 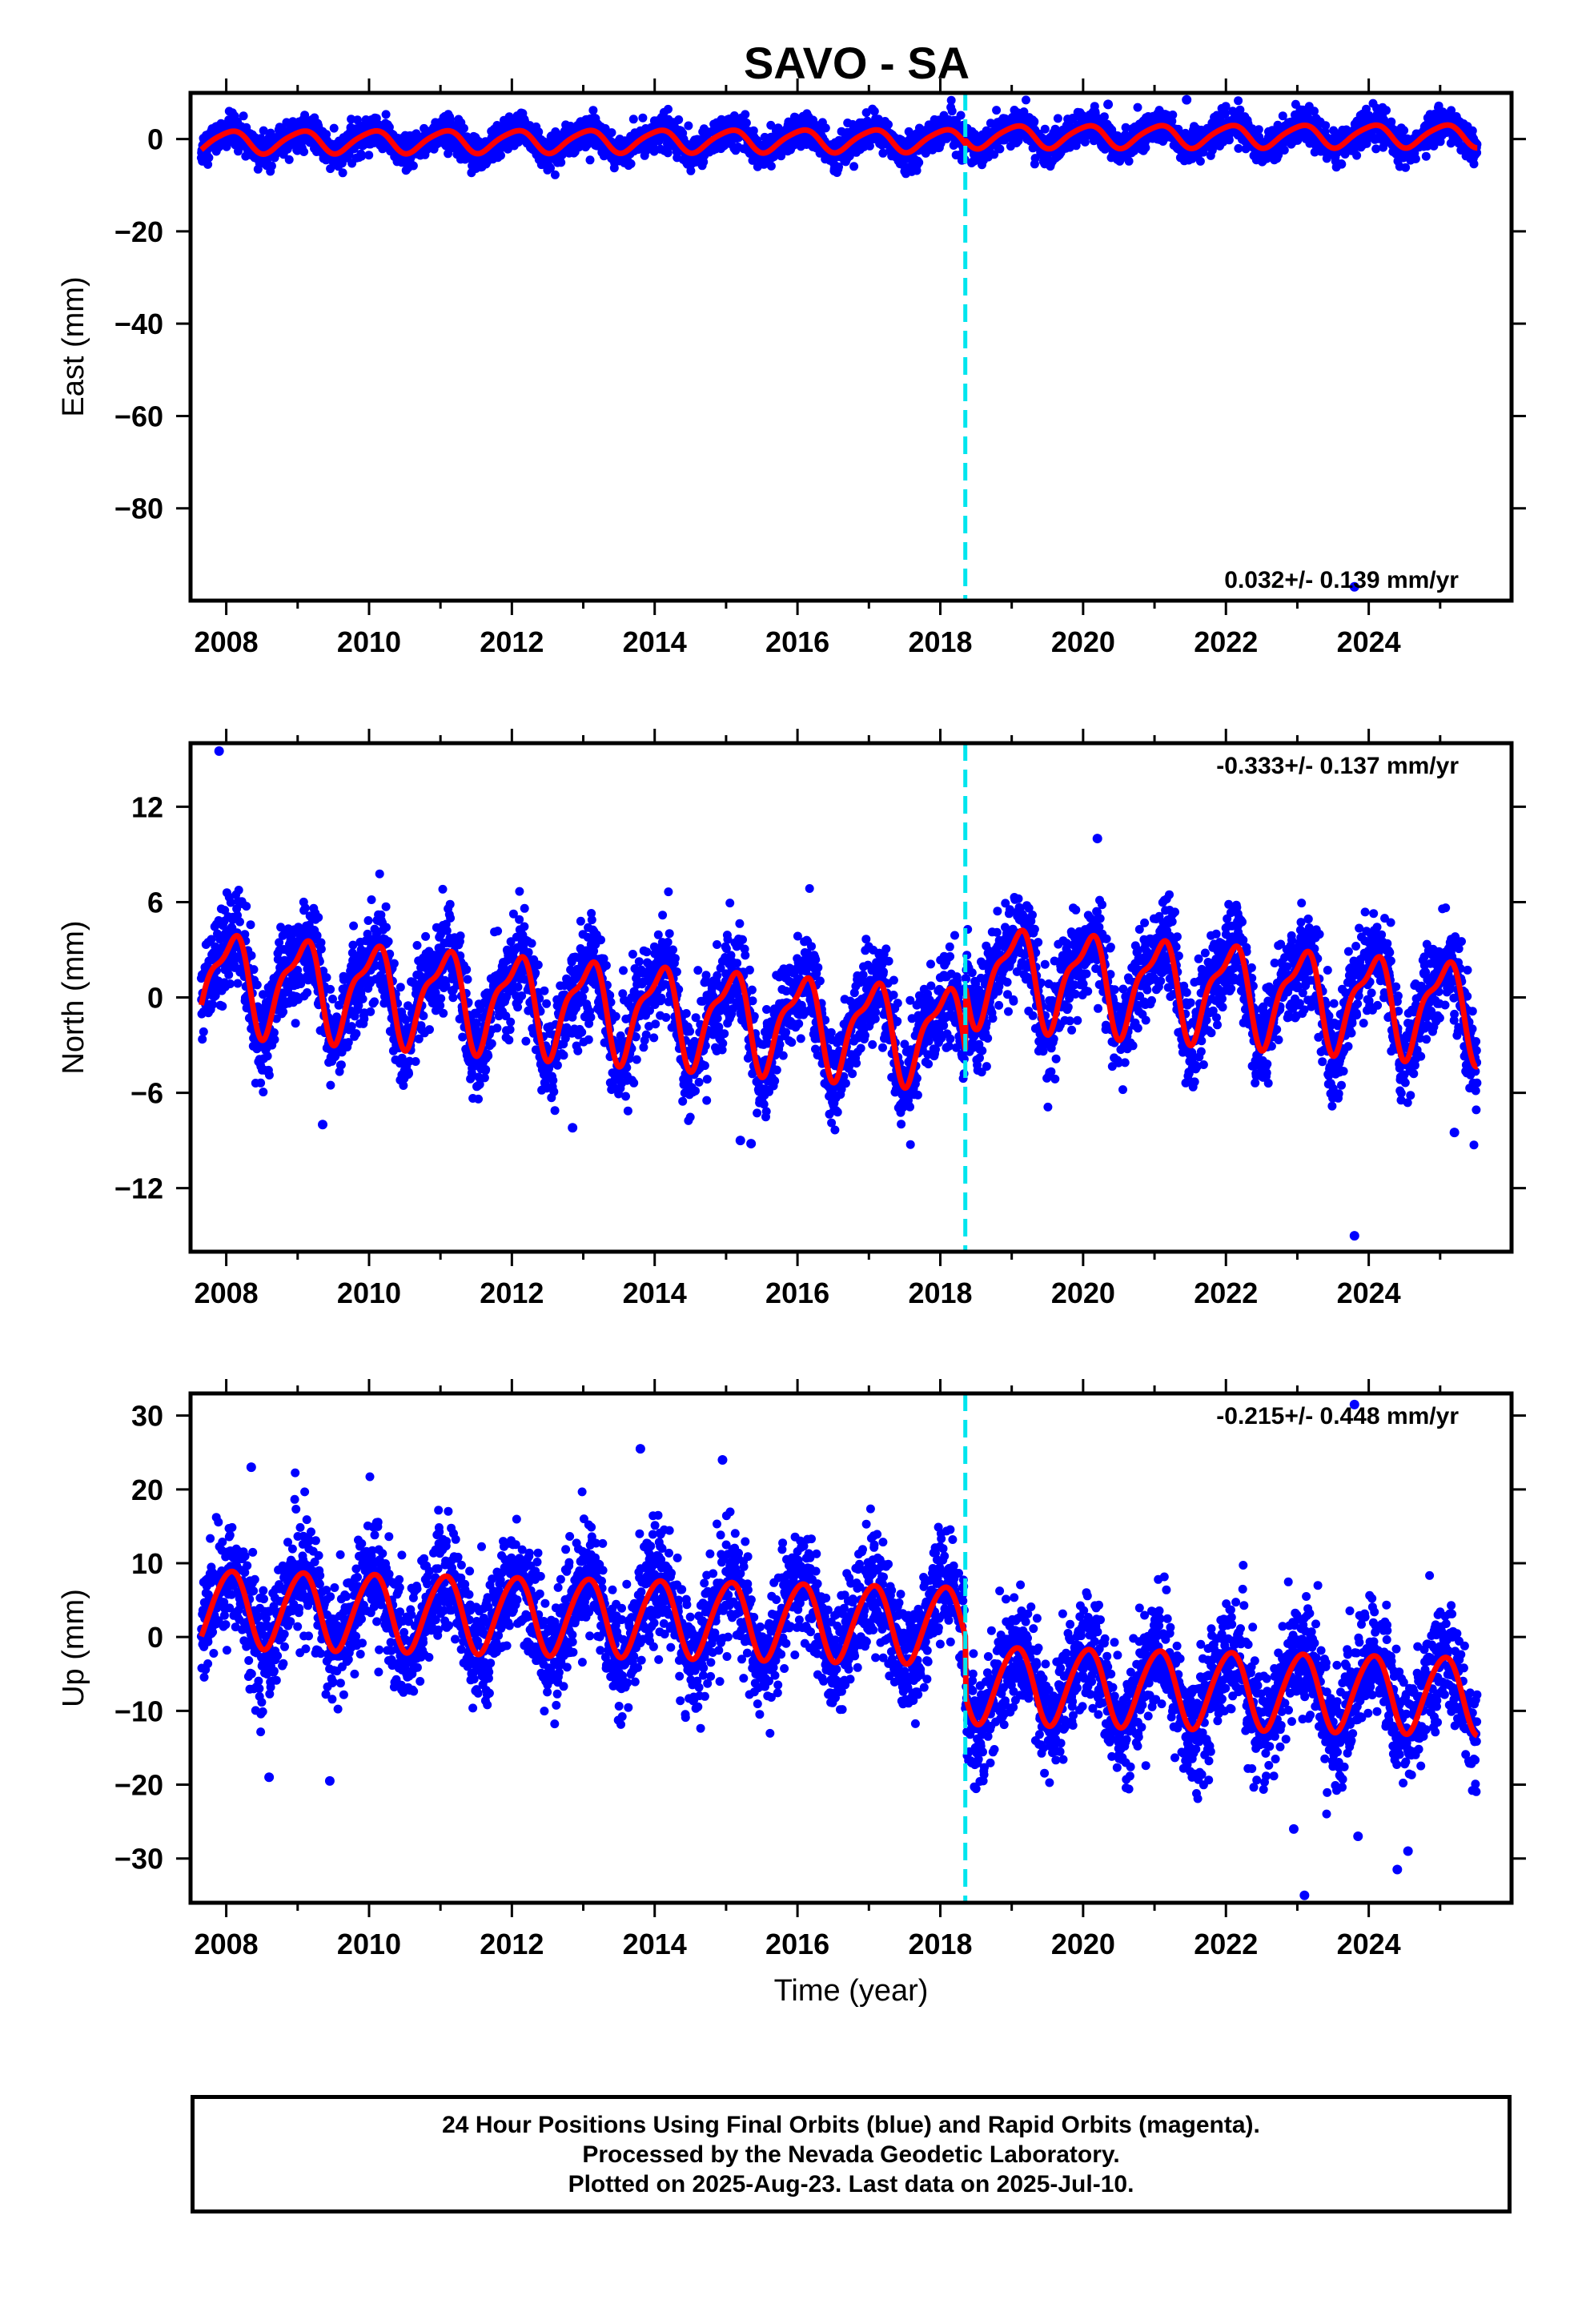 What do you see at coordinates (227, 641) in the screenshot?
I see `x-tick-label: 2008` at bounding box center [227, 641].